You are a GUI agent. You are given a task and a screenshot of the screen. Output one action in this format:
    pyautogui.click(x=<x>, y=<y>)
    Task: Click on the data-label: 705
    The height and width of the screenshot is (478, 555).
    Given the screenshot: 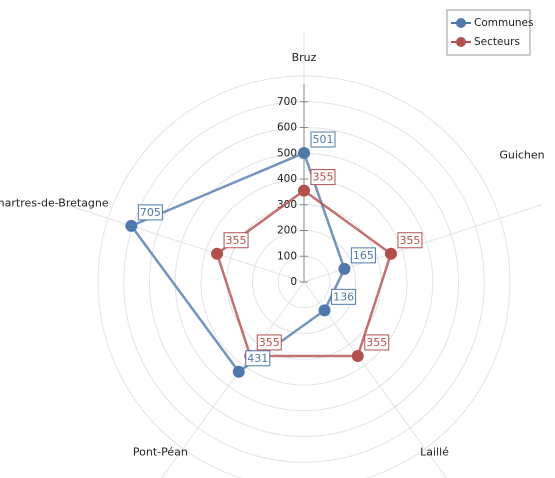 What is the action you would take?
    pyautogui.click(x=150, y=212)
    